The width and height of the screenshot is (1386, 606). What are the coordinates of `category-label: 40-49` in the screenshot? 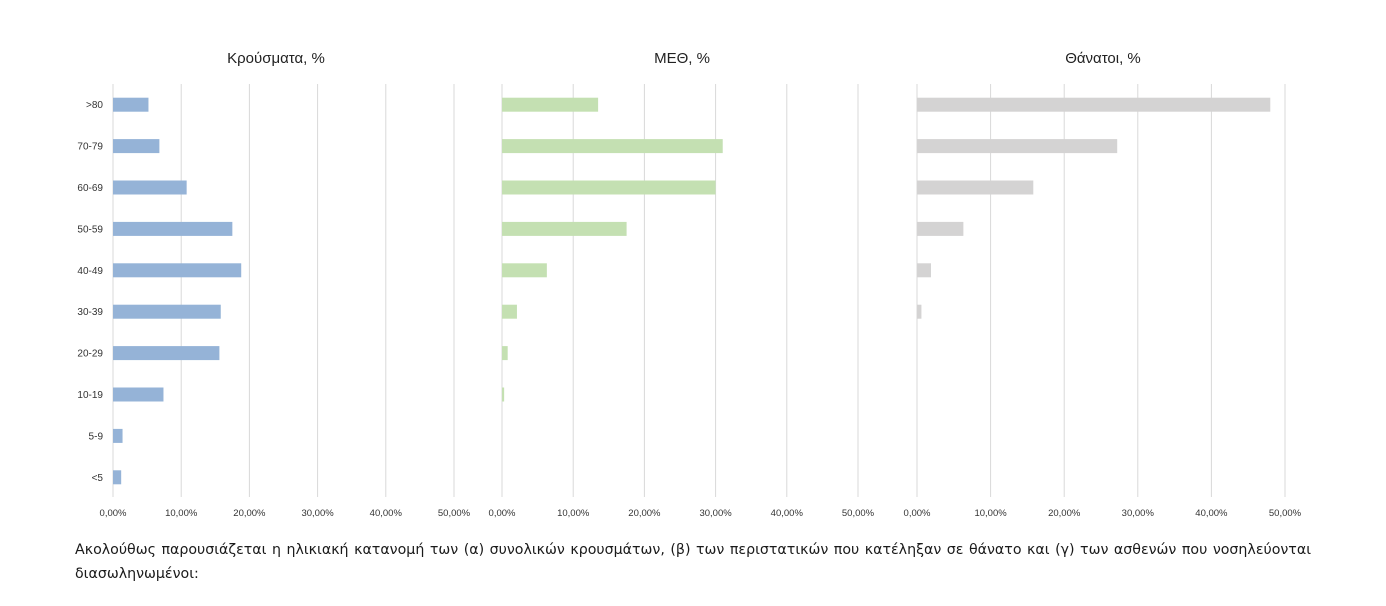 It's located at (90, 271).